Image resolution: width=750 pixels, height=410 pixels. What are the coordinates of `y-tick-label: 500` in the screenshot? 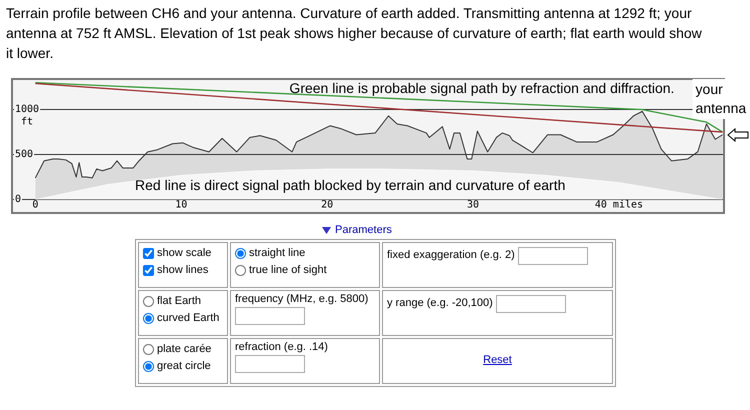 It's located at (24, 154).